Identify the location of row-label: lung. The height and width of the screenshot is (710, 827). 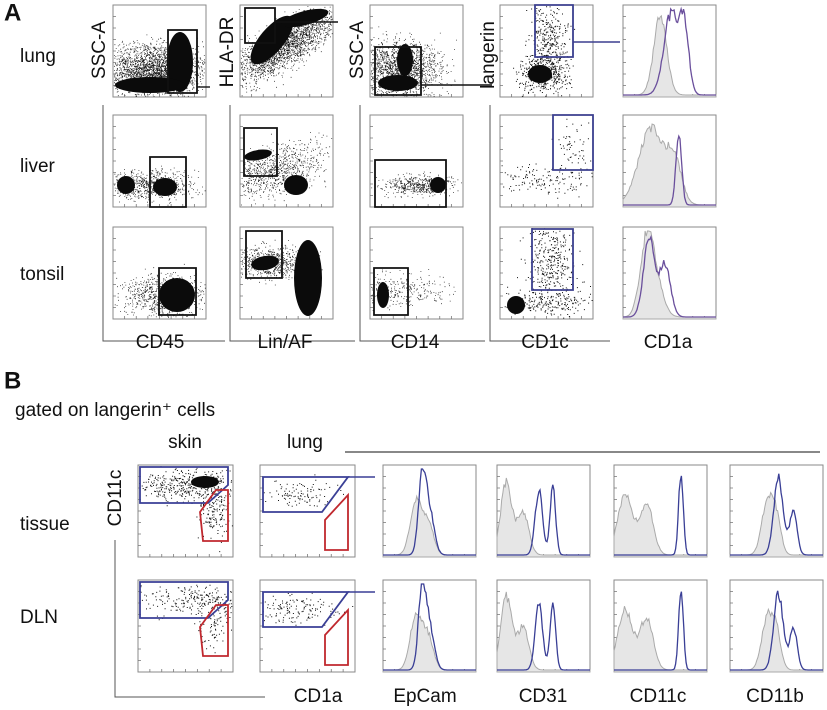
(38, 56).